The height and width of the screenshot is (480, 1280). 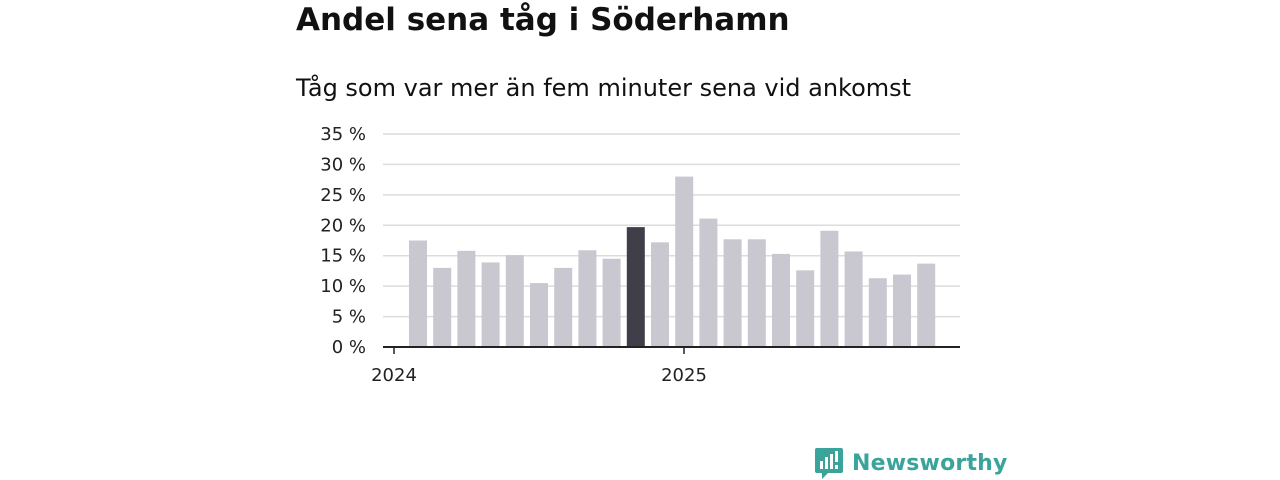 What do you see at coordinates (539, 366) in the screenshot?
I see `x-axis-ticks: 2024 2025` at bounding box center [539, 366].